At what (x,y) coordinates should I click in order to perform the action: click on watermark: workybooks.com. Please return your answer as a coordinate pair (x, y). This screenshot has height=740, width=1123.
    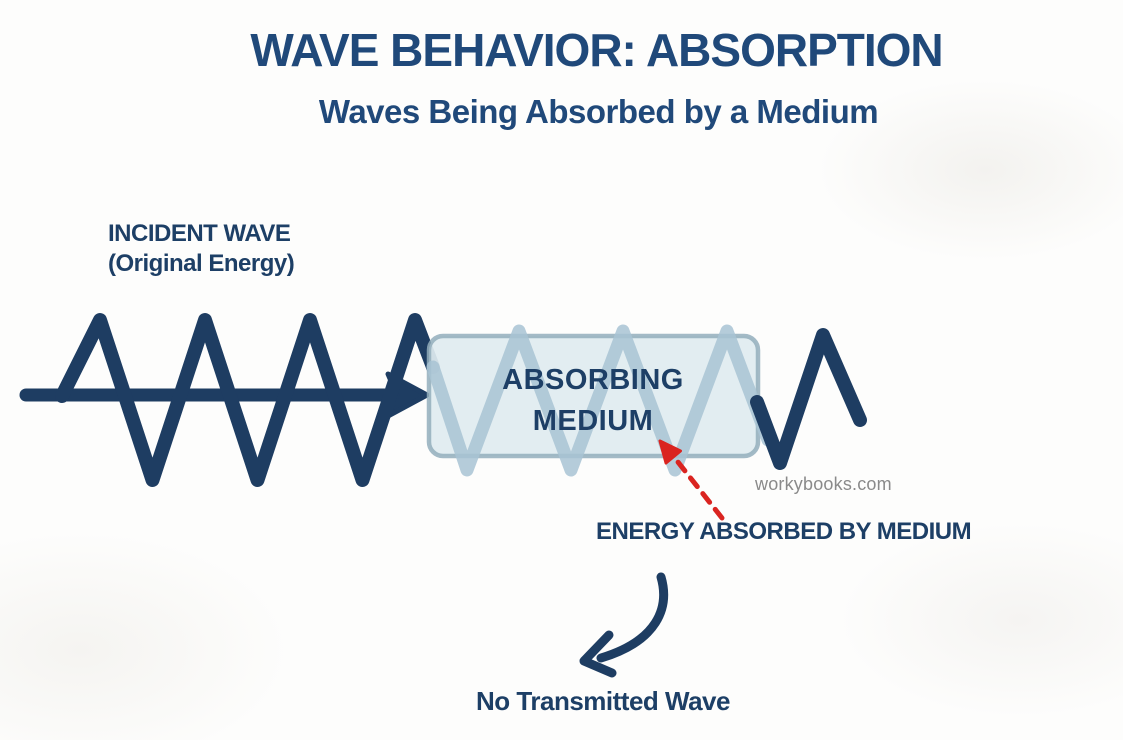
    Looking at the image, I should click on (823, 484).